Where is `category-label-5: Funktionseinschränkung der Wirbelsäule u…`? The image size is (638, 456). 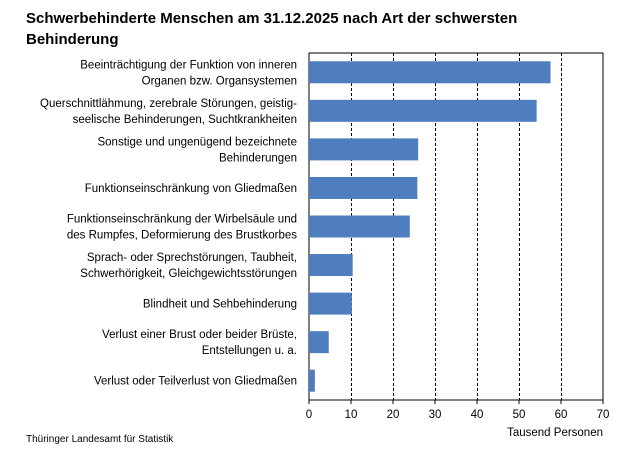
category-label-5: Funktionseinschränkung der Wirbelsäule u… is located at coordinates (182, 228).